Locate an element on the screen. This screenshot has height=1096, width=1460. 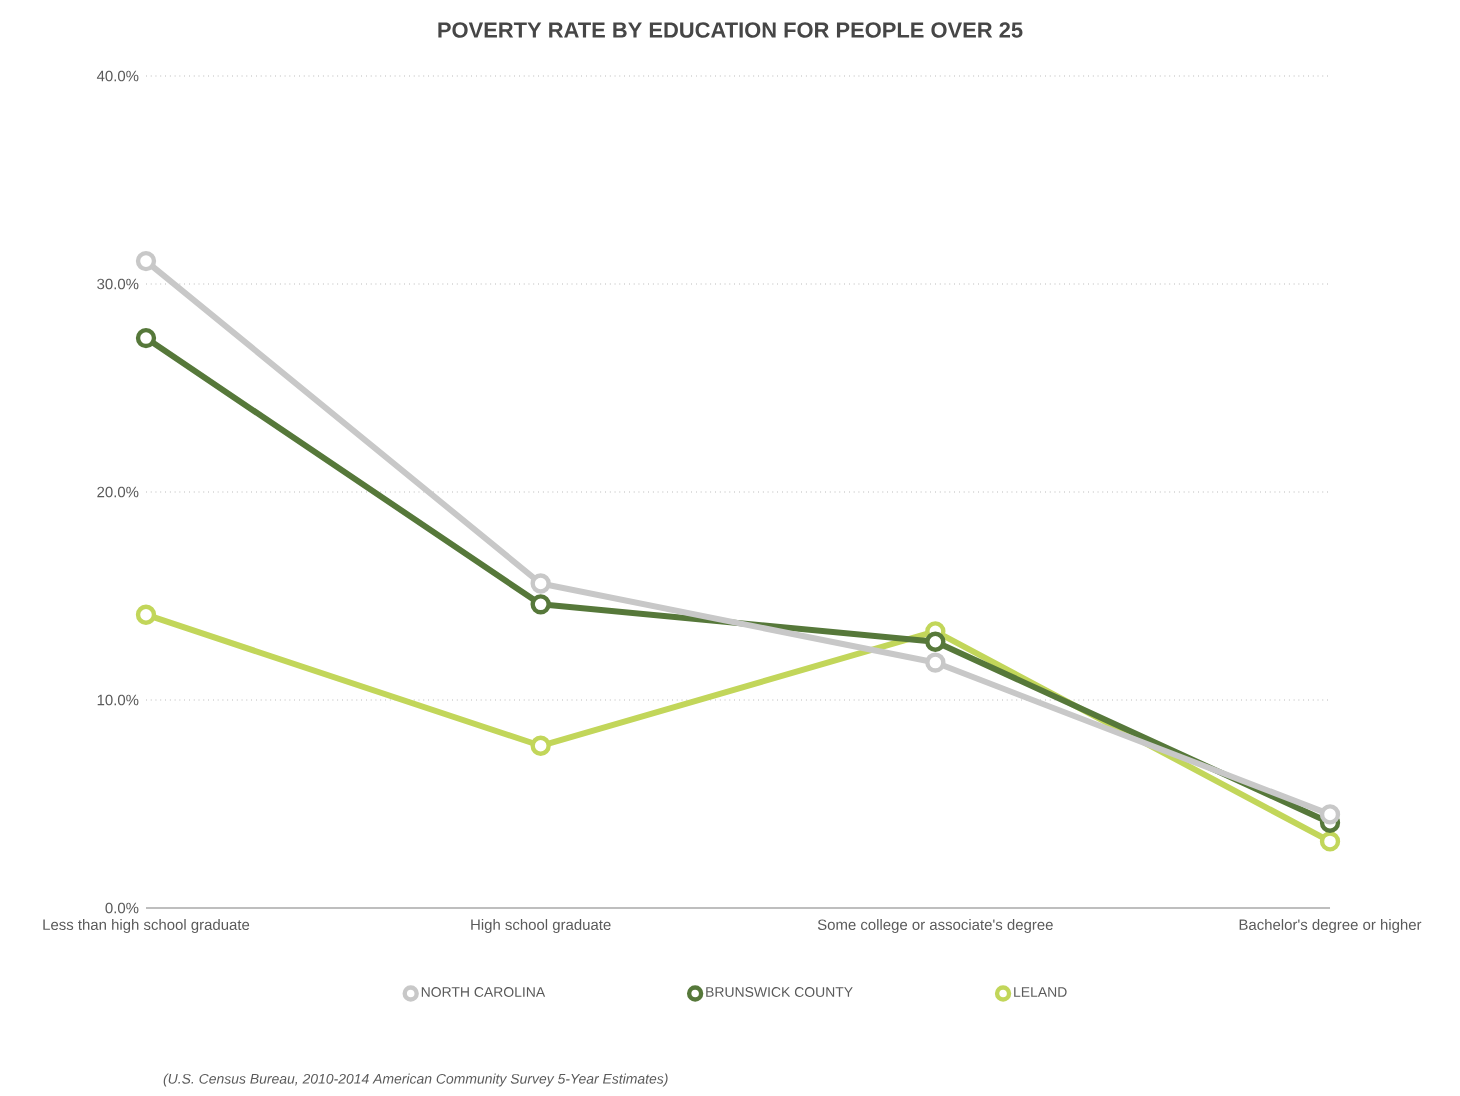
chart-title: POVERTY RATE BY EDUCATION FOR PEOPLE OVER 25 is located at coordinates (730, 30).